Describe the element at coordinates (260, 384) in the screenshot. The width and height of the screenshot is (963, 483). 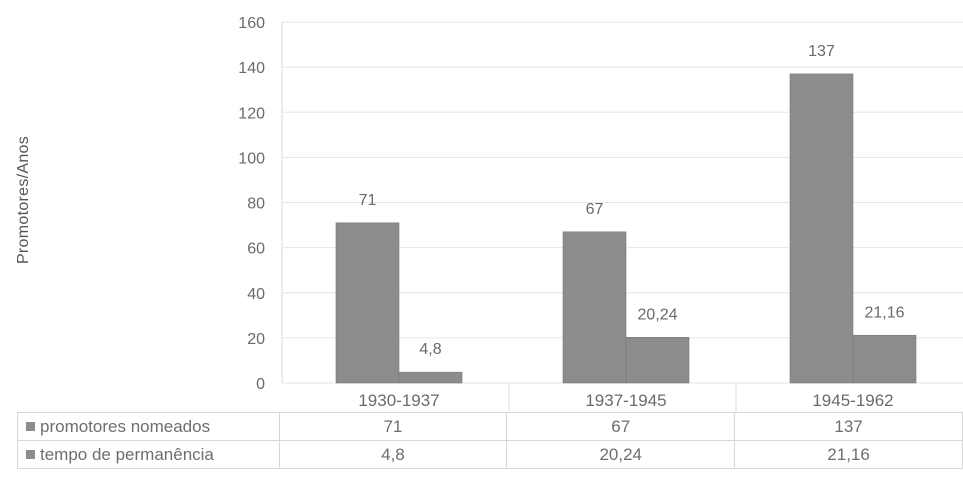
I see `y-tick-label: 0` at that location.